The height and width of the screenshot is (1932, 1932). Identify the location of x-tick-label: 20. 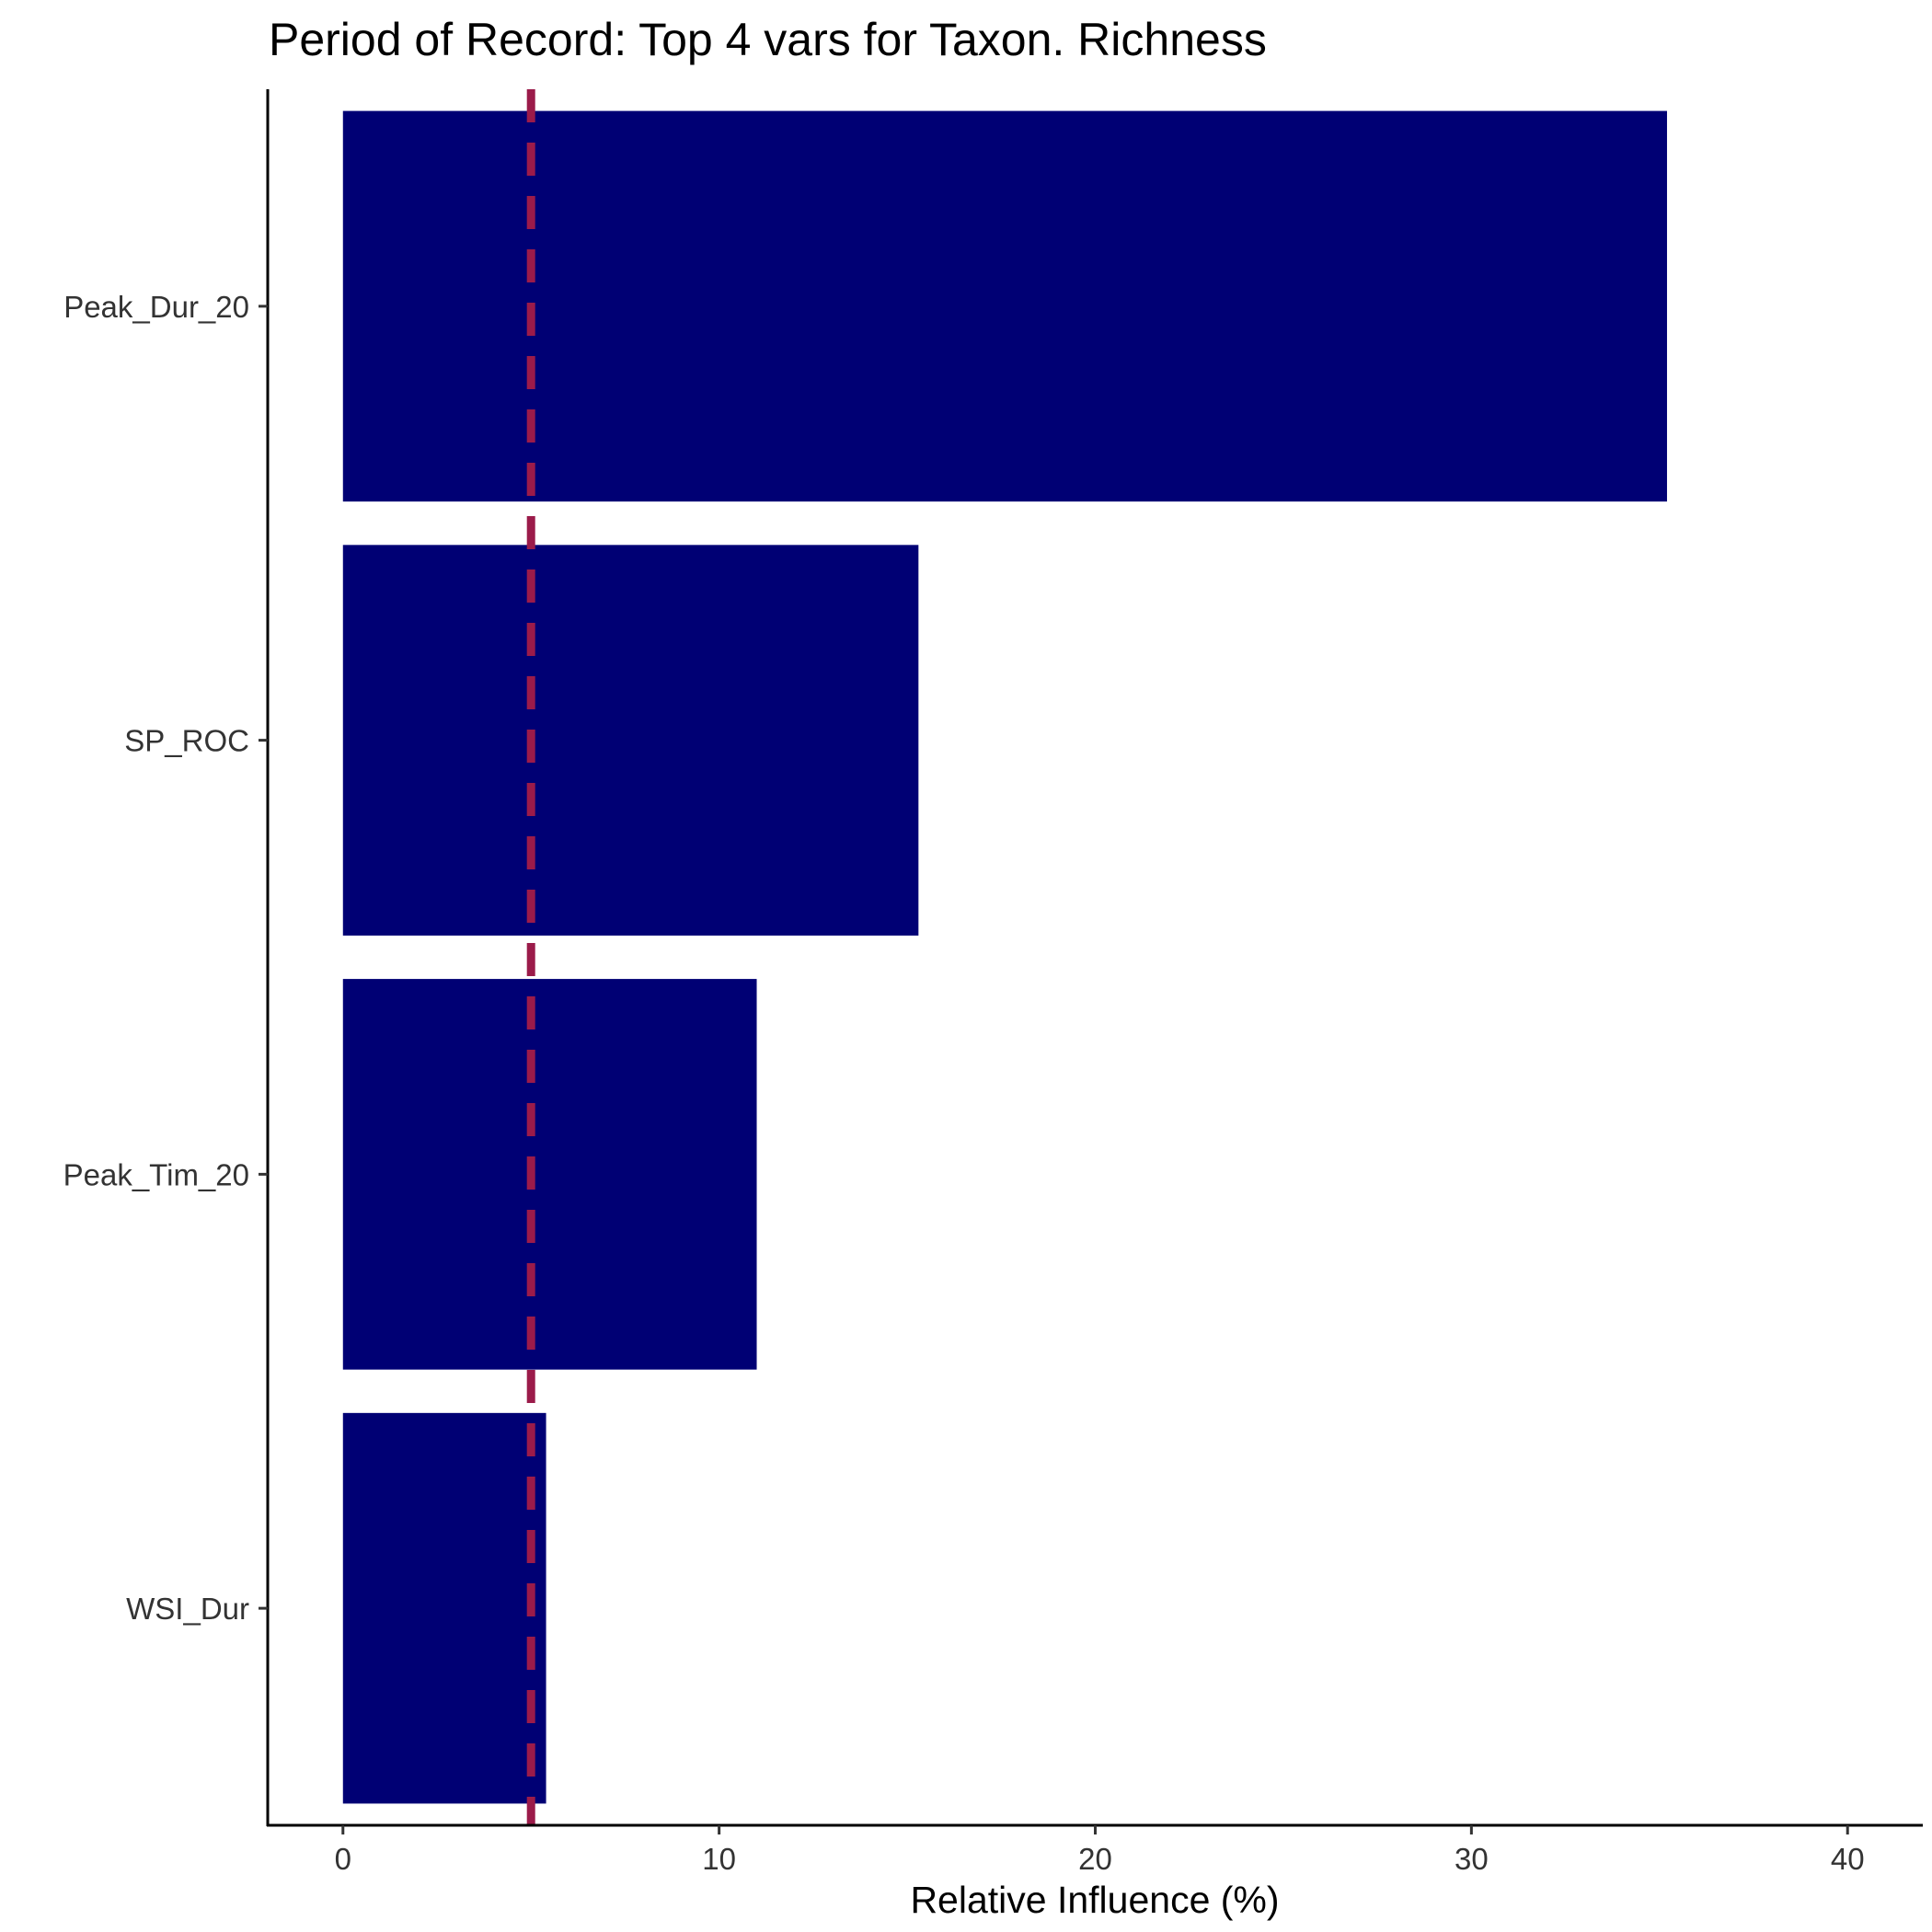
(1095, 1859).